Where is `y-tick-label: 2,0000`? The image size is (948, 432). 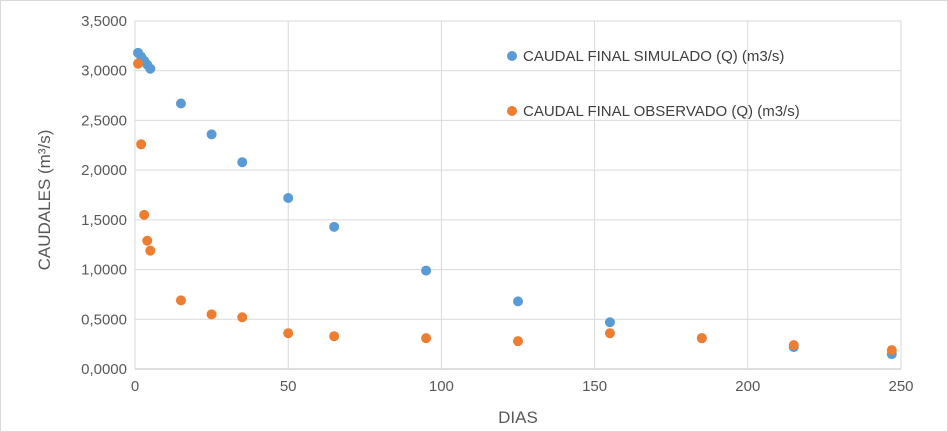 y-tick-label: 2,0000 is located at coordinates (104, 170).